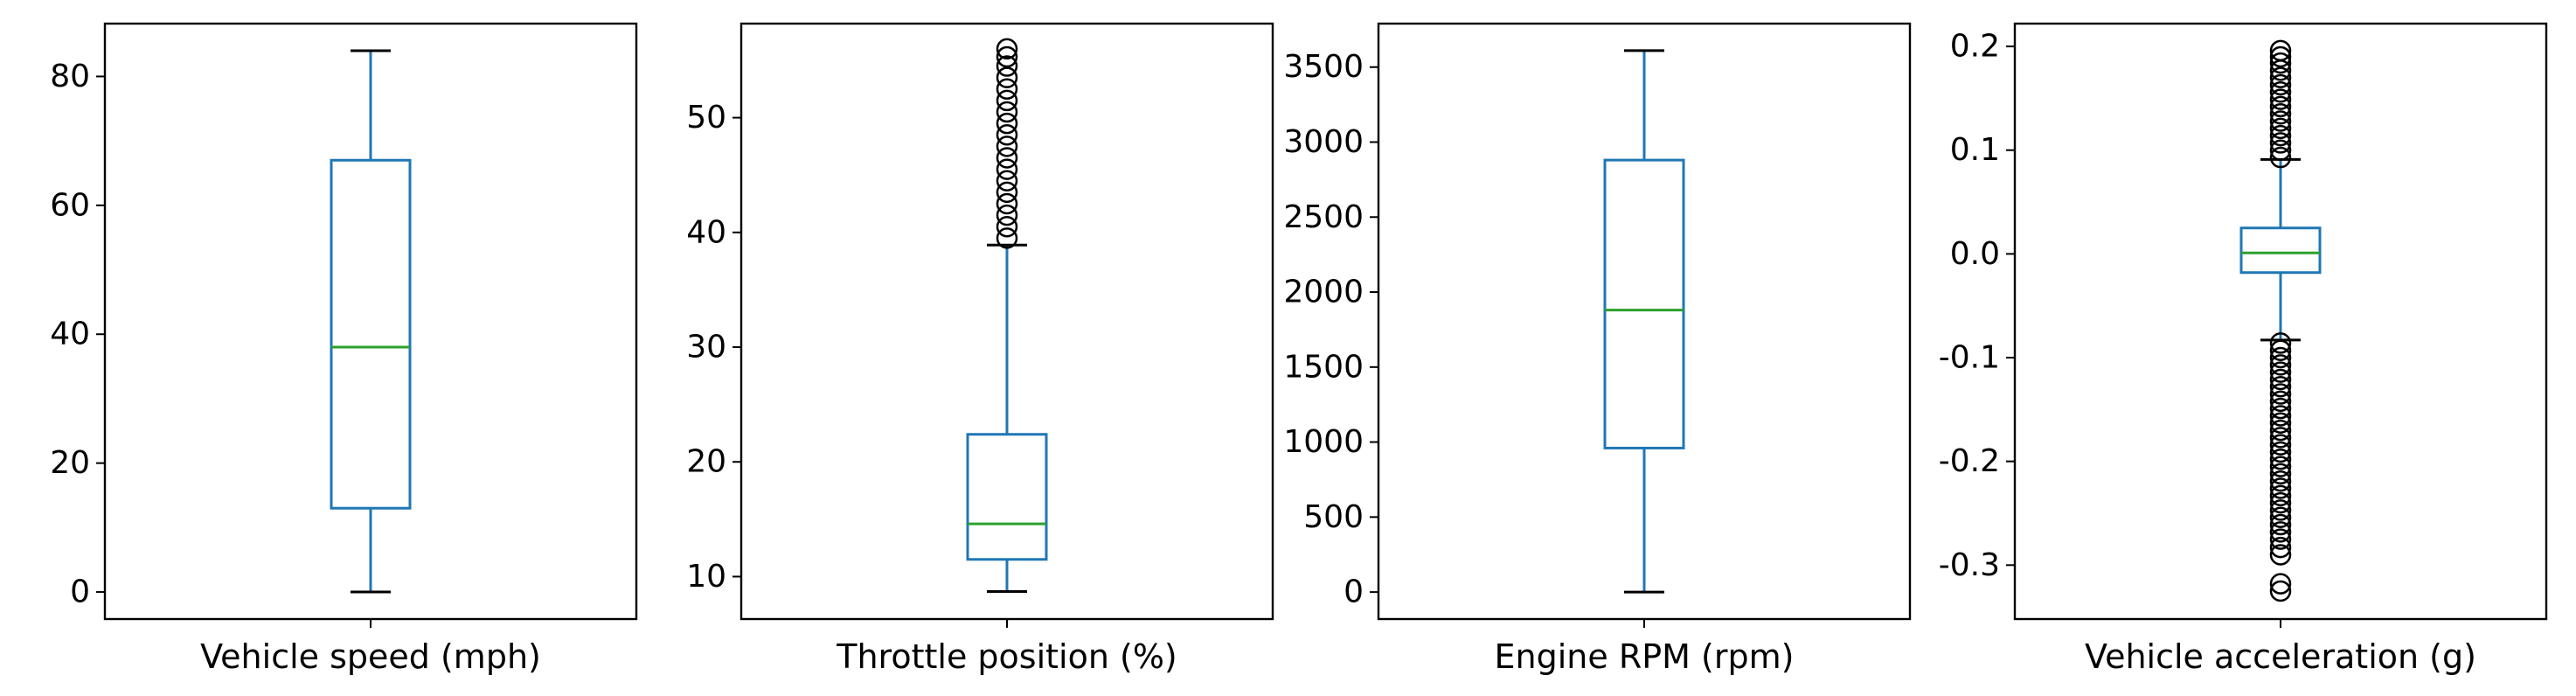 This screenshot has width=2576, height=696. I want to click on y-tick-label: 2000, so click(1323, 292).